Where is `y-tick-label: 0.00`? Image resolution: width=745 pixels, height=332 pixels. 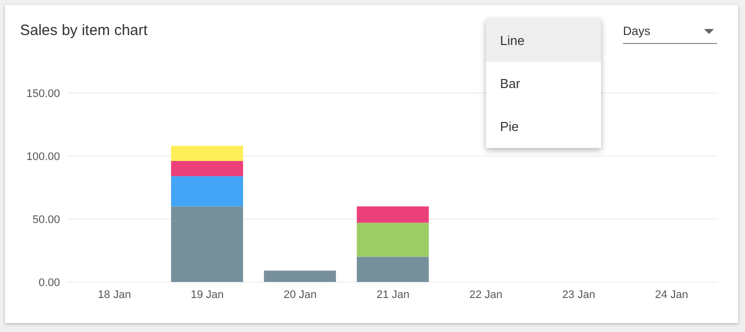
y-tick-label: 0.00 is located at coordinates (49, 282).